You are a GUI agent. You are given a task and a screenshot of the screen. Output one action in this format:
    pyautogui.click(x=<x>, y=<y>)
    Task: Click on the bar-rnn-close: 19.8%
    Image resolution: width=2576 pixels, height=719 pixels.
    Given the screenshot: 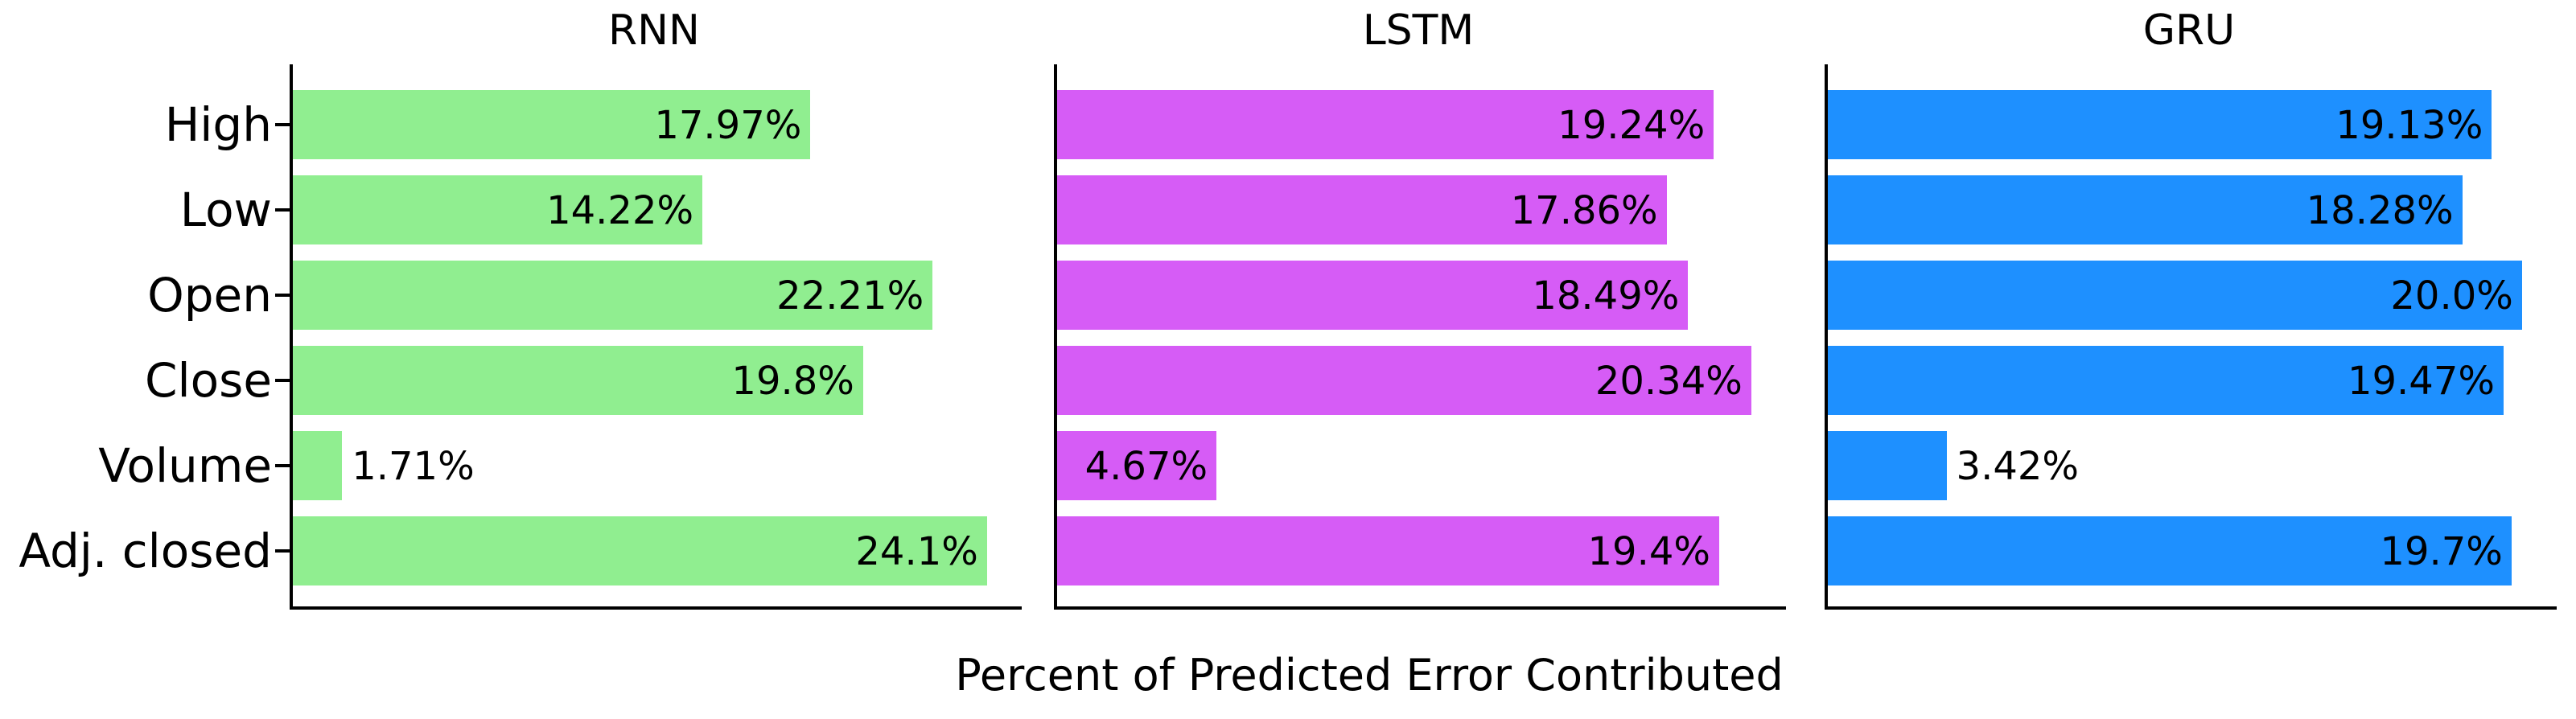 What is the action you would take?
    pyautogui.click(x=578, y=380)
    